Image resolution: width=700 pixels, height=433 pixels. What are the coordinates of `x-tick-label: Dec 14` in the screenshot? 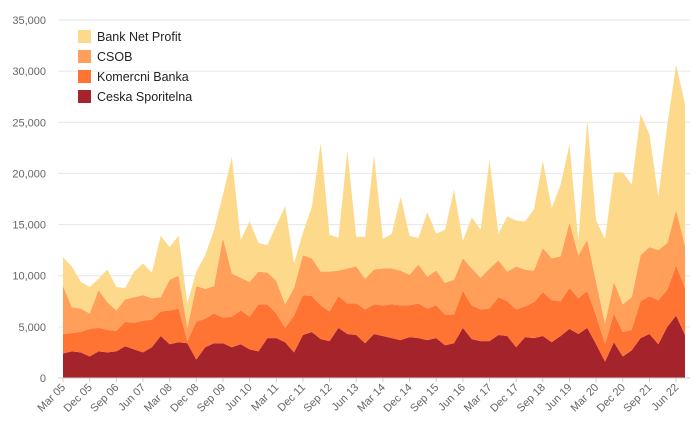 It's located at (398, 398).